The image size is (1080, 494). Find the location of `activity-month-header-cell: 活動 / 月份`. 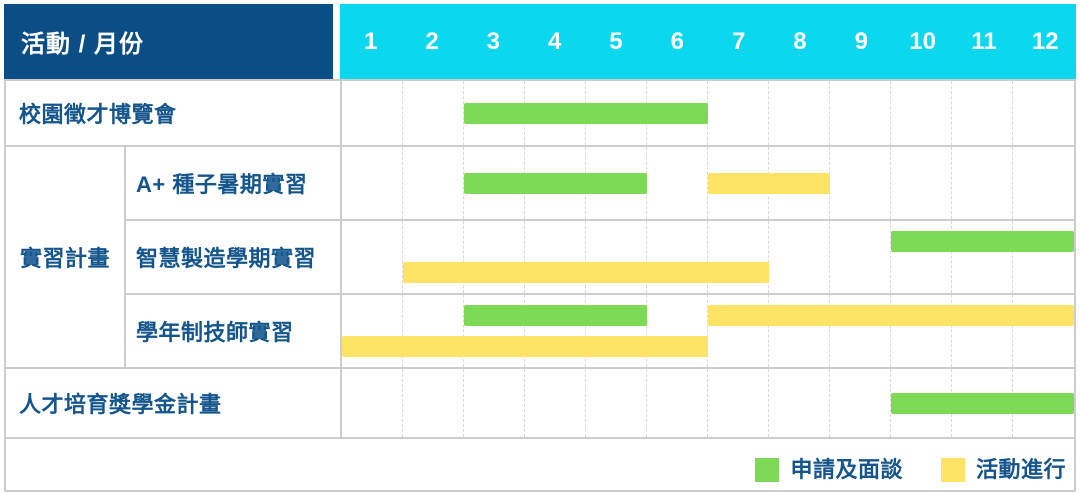

activity-month-header-cell: 活動 / 月份 is located at coordinates (168, 41).